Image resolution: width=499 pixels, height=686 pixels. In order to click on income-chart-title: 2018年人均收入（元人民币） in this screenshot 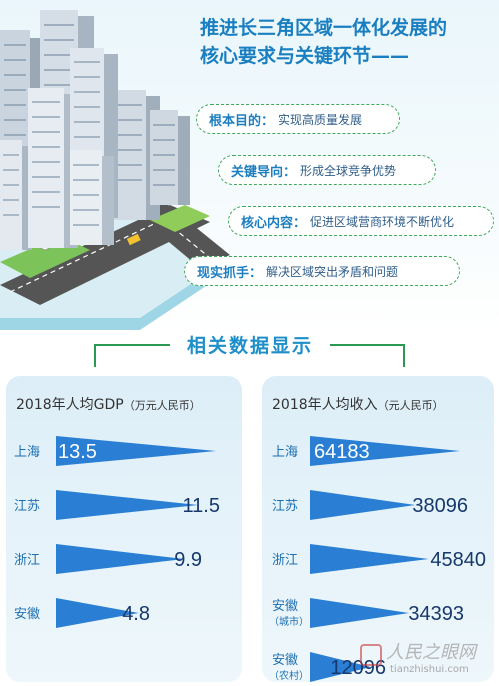, I will do `click(358, 404)`.